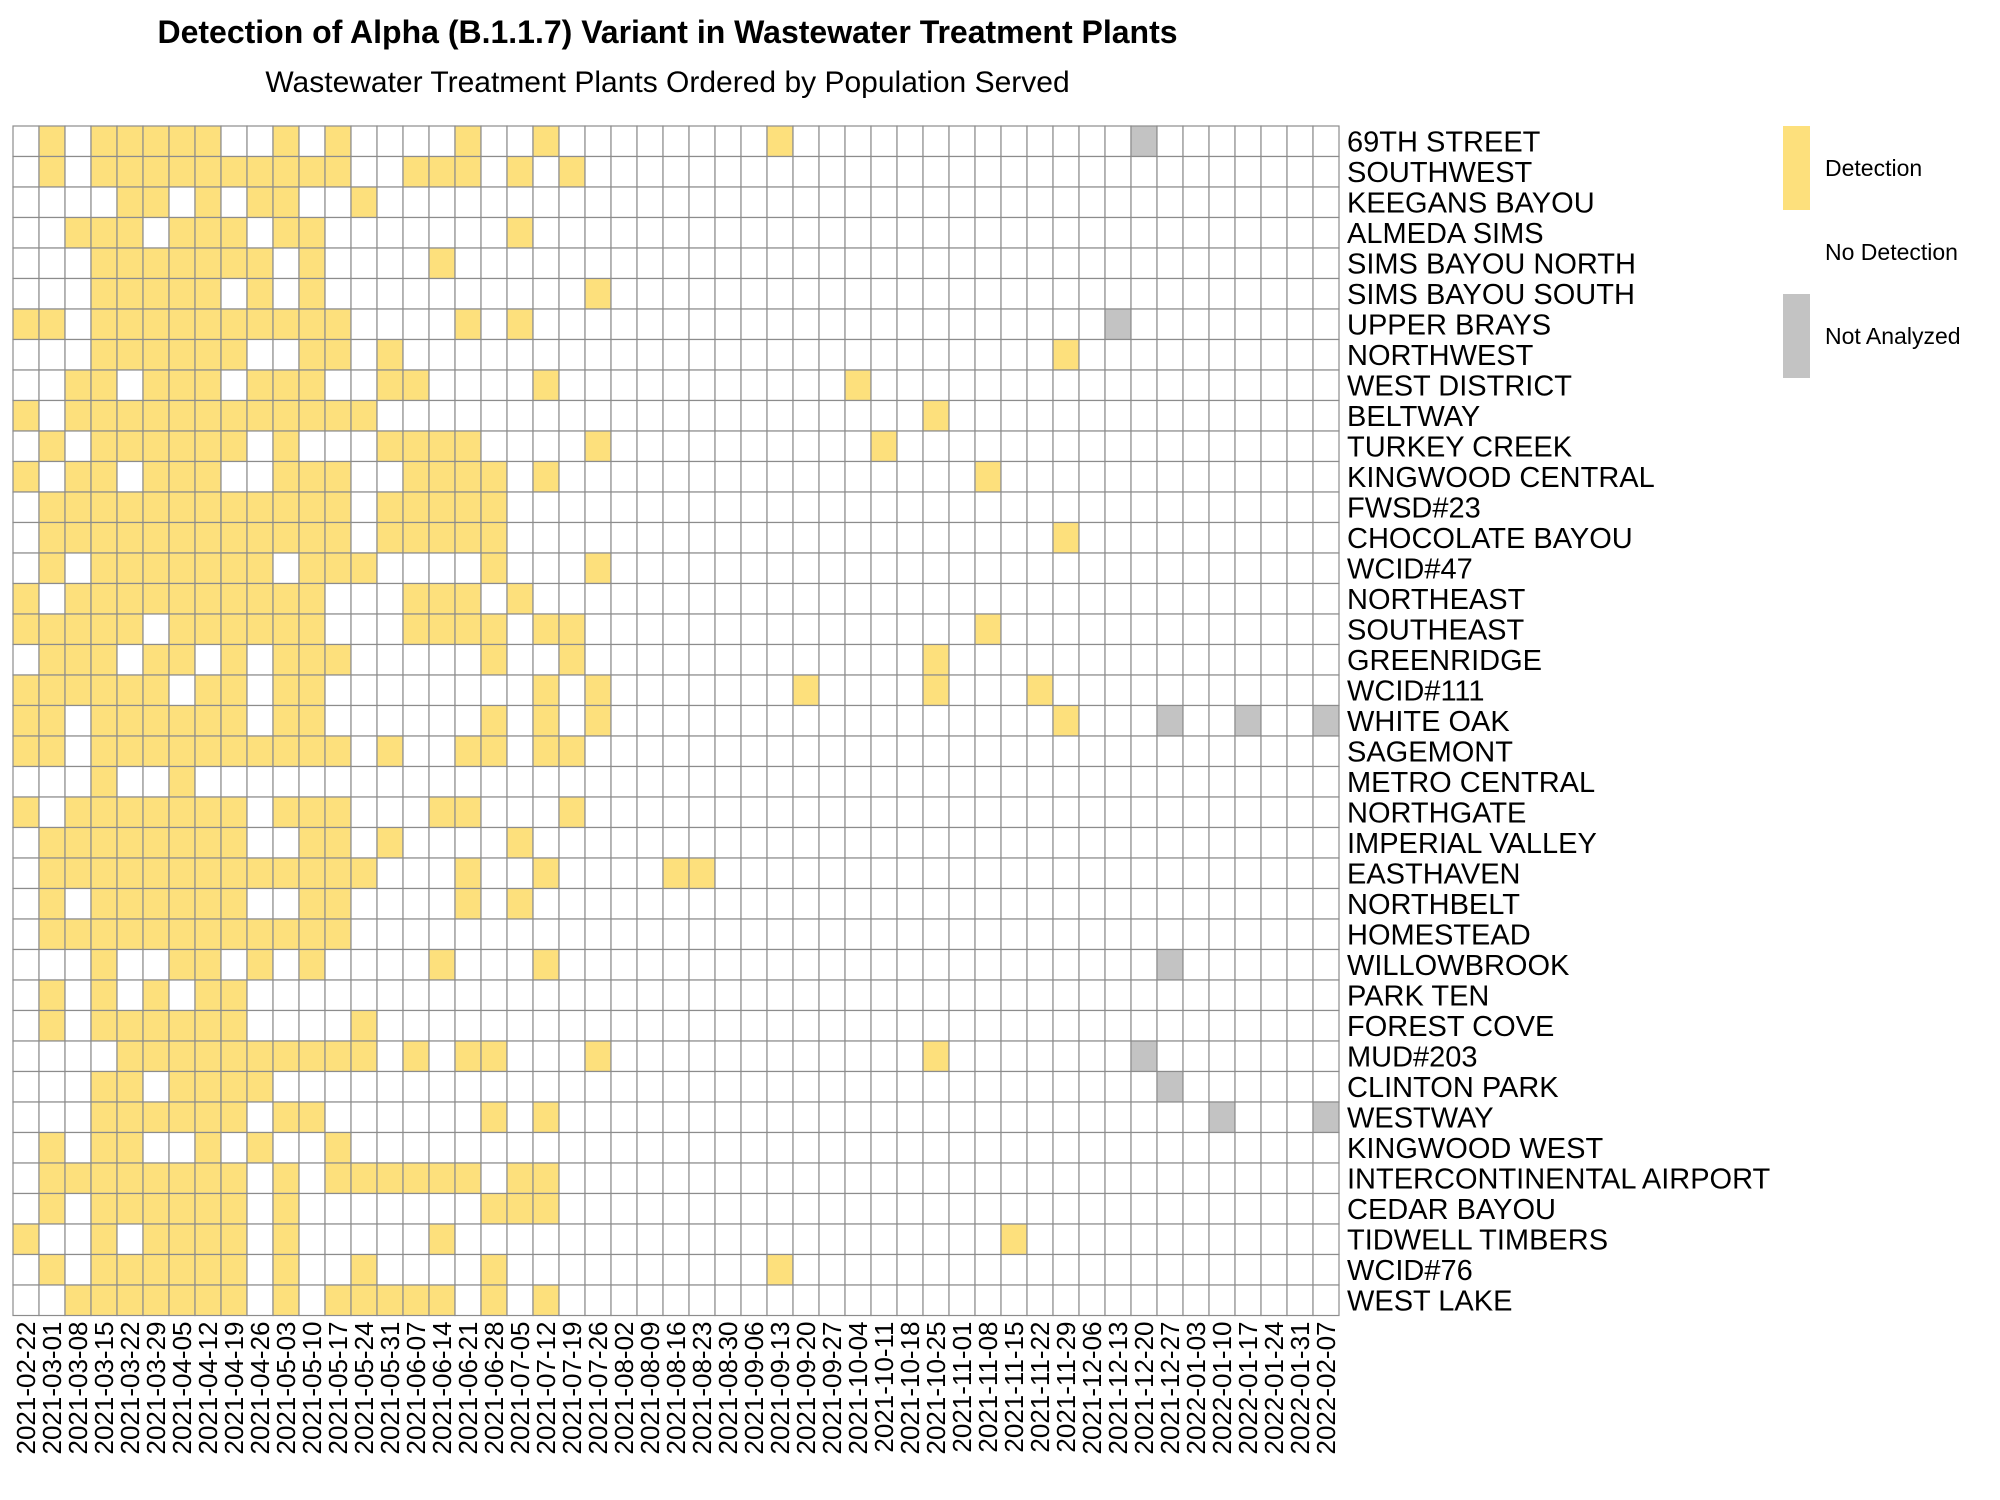 This screenshot has width=2000, height=1500. Describe the element at coordinates (1434, 874) in the screenshot. I see `row-label: EASTHAVEN` at that location.